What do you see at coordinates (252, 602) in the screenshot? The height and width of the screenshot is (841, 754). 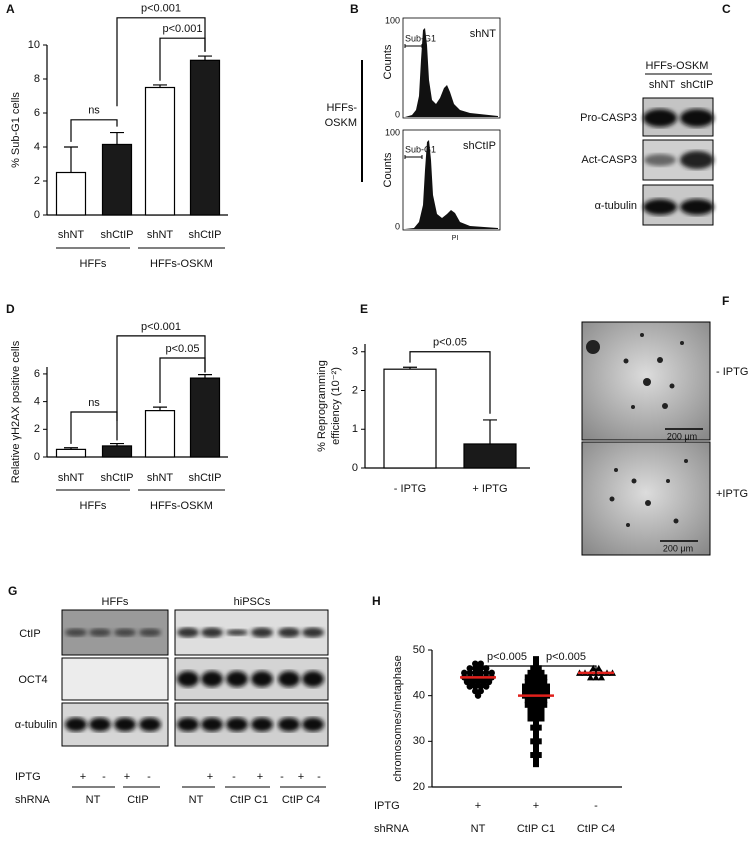 I see `group-label: hiPSCs` at bounding box center [252, 602].